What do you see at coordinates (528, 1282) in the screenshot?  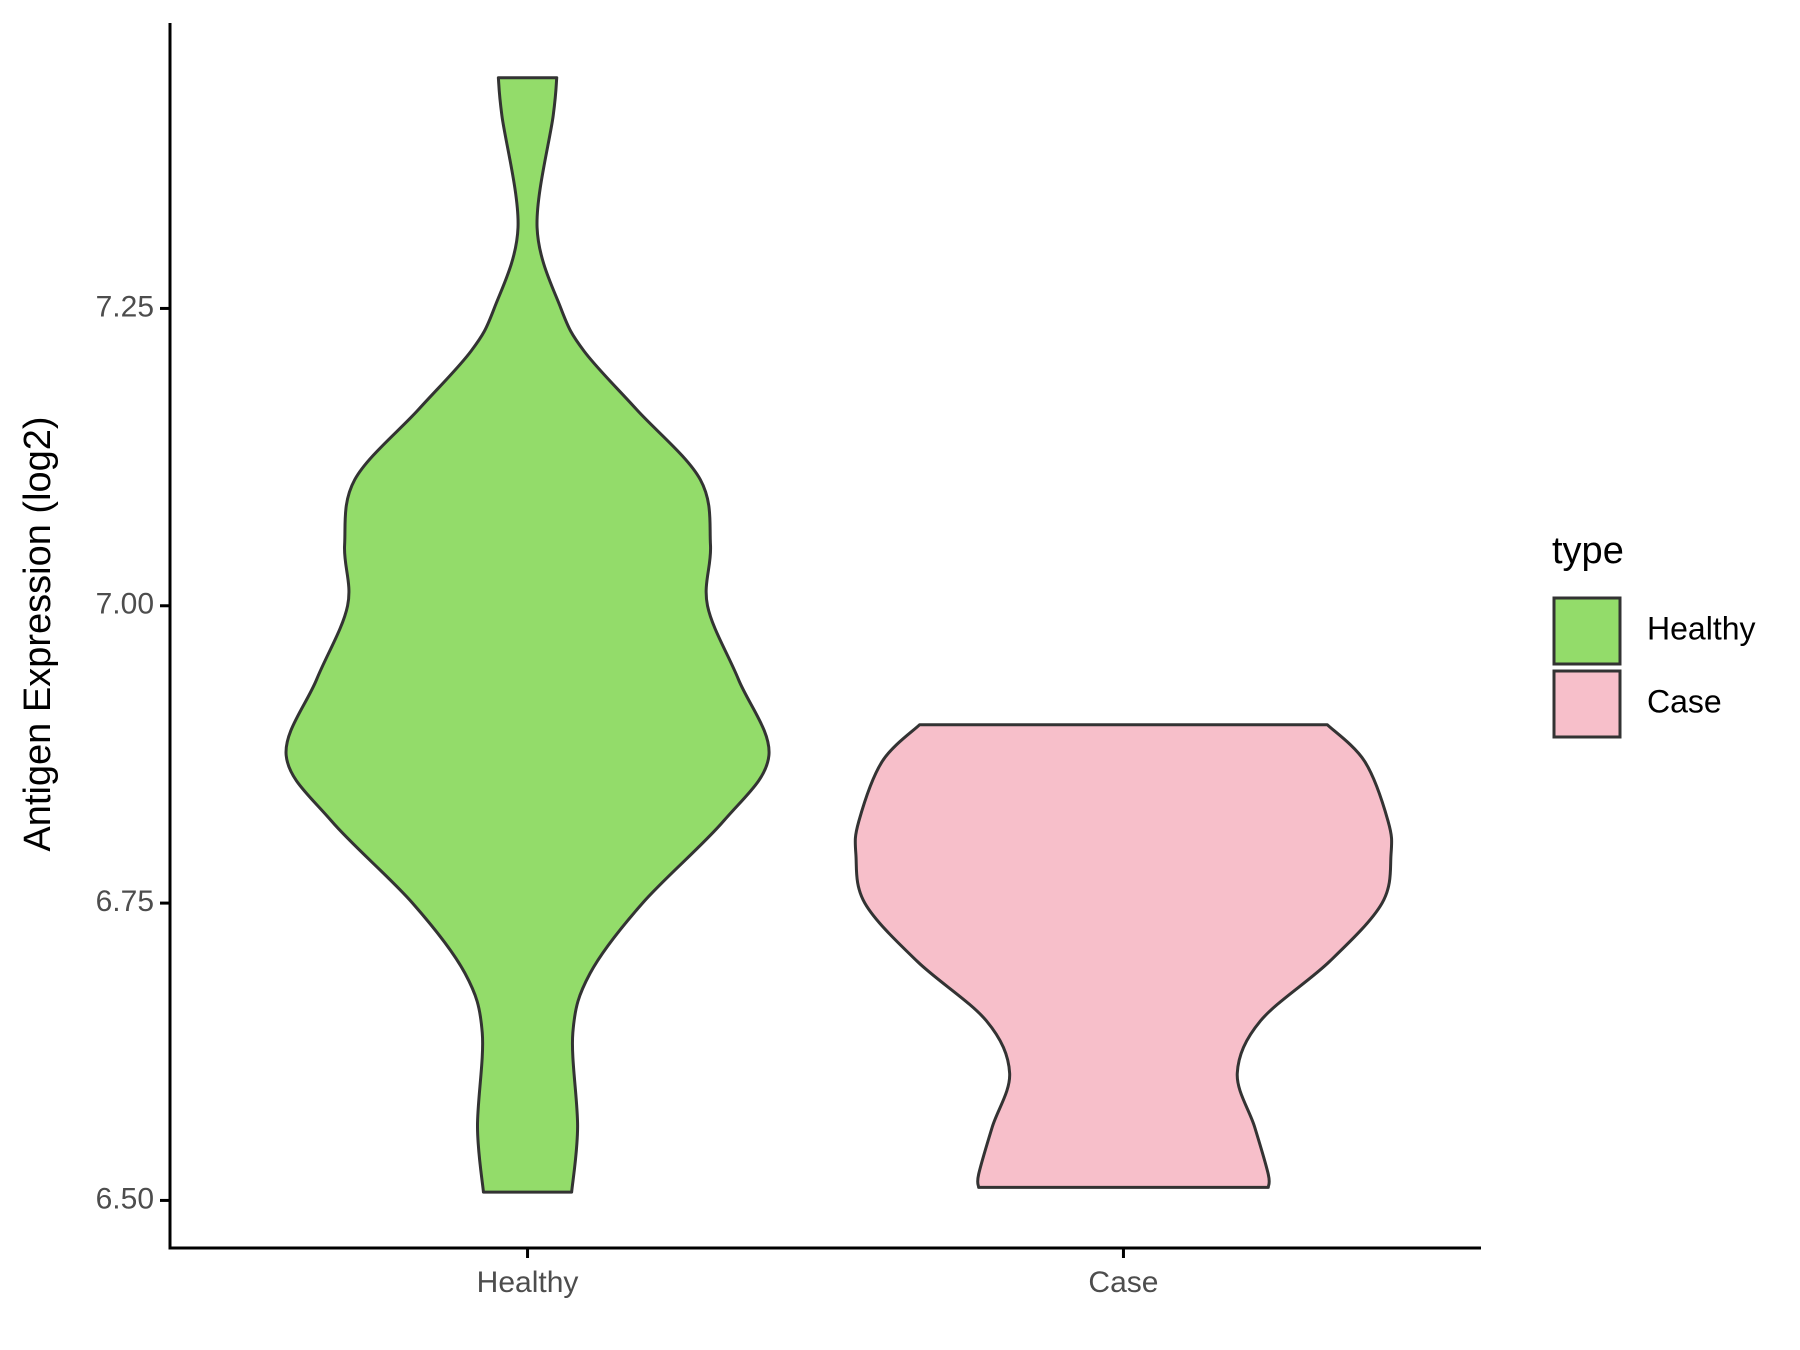 I see `x-tick-label: Healthy` at bounding box center [528, 1282].